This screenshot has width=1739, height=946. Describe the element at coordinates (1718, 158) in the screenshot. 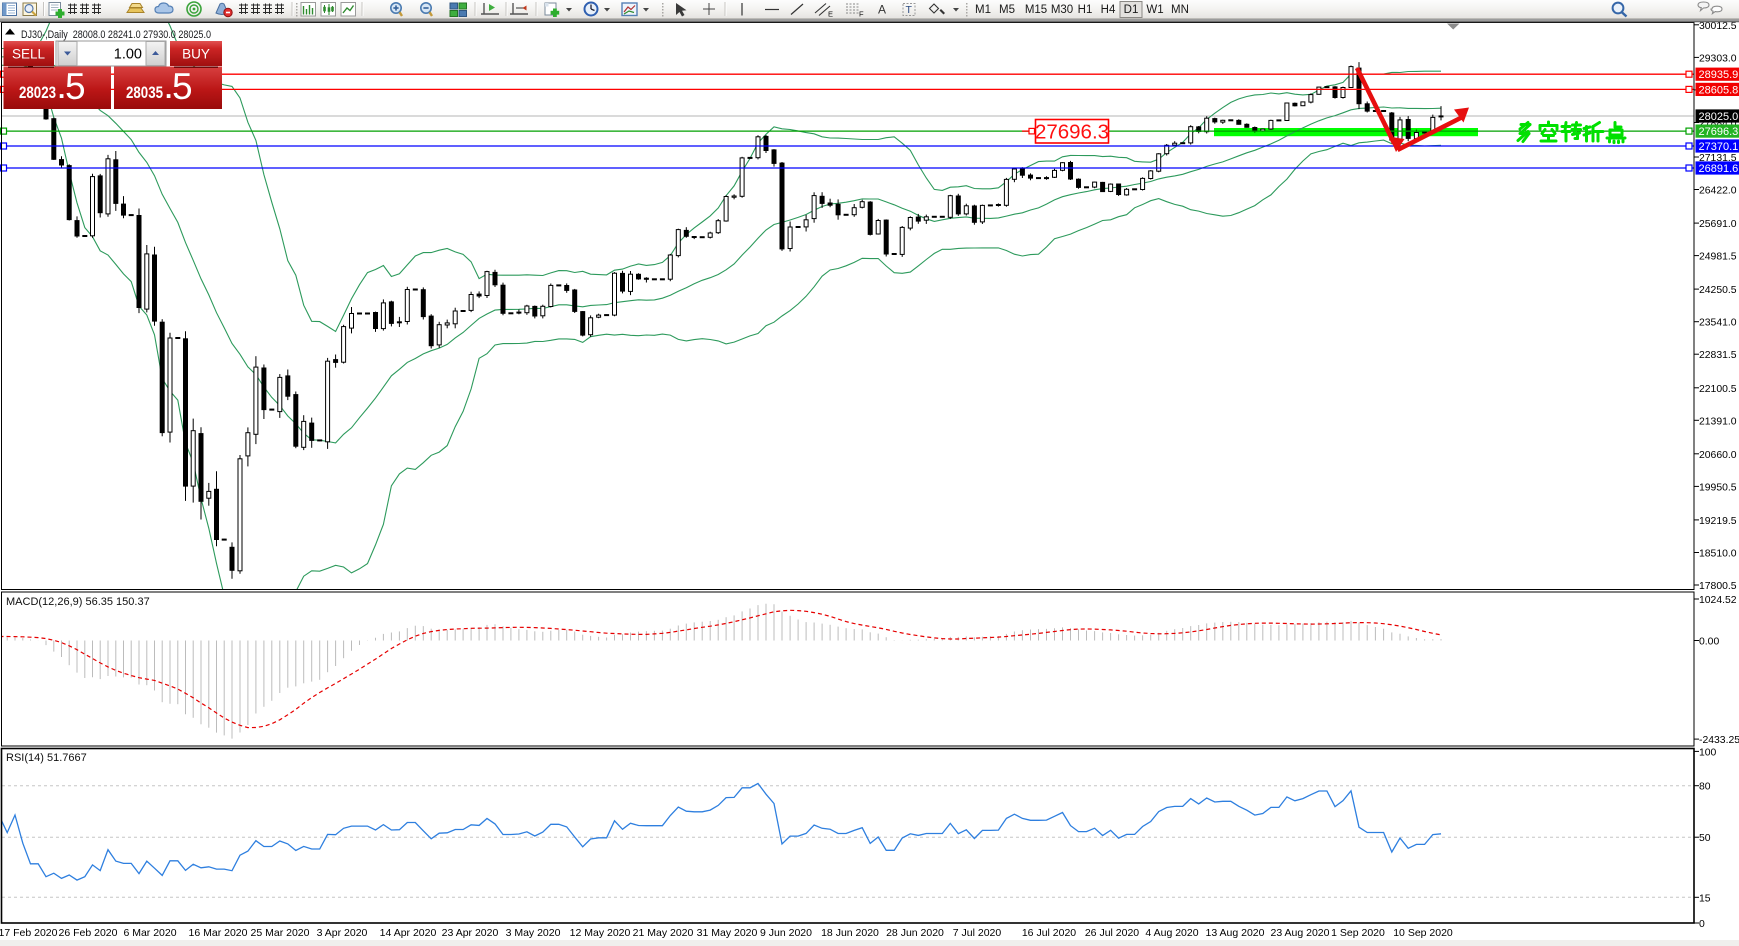

I see `svg-text: 27131.5` at that location.